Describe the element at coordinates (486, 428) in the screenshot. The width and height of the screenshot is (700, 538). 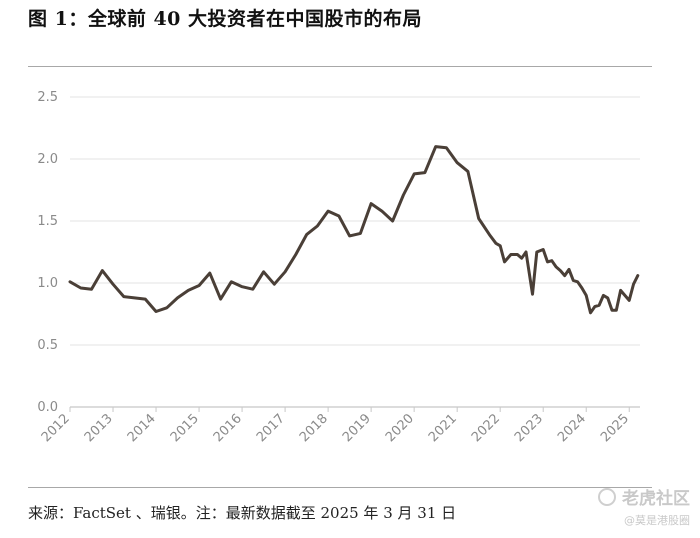
I see `x-tick-label: 2022` at that location.